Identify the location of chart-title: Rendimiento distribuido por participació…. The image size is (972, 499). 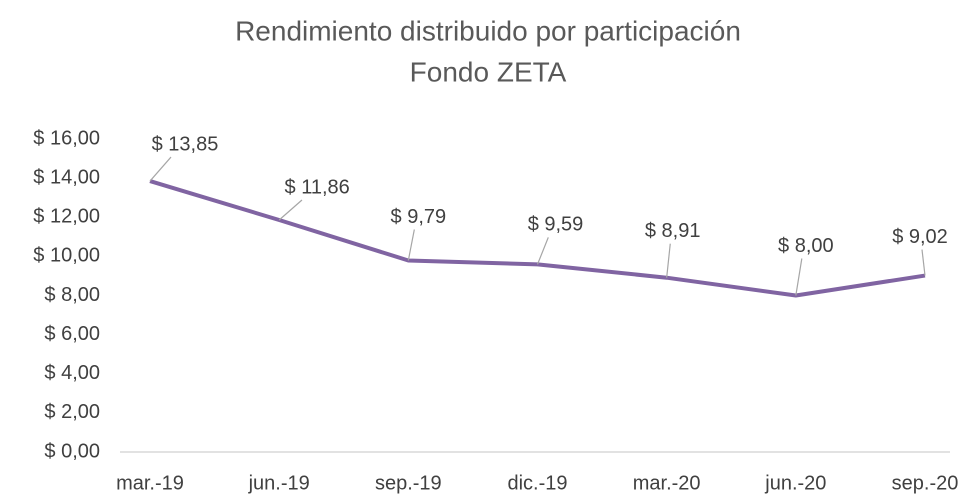
(488, 30).